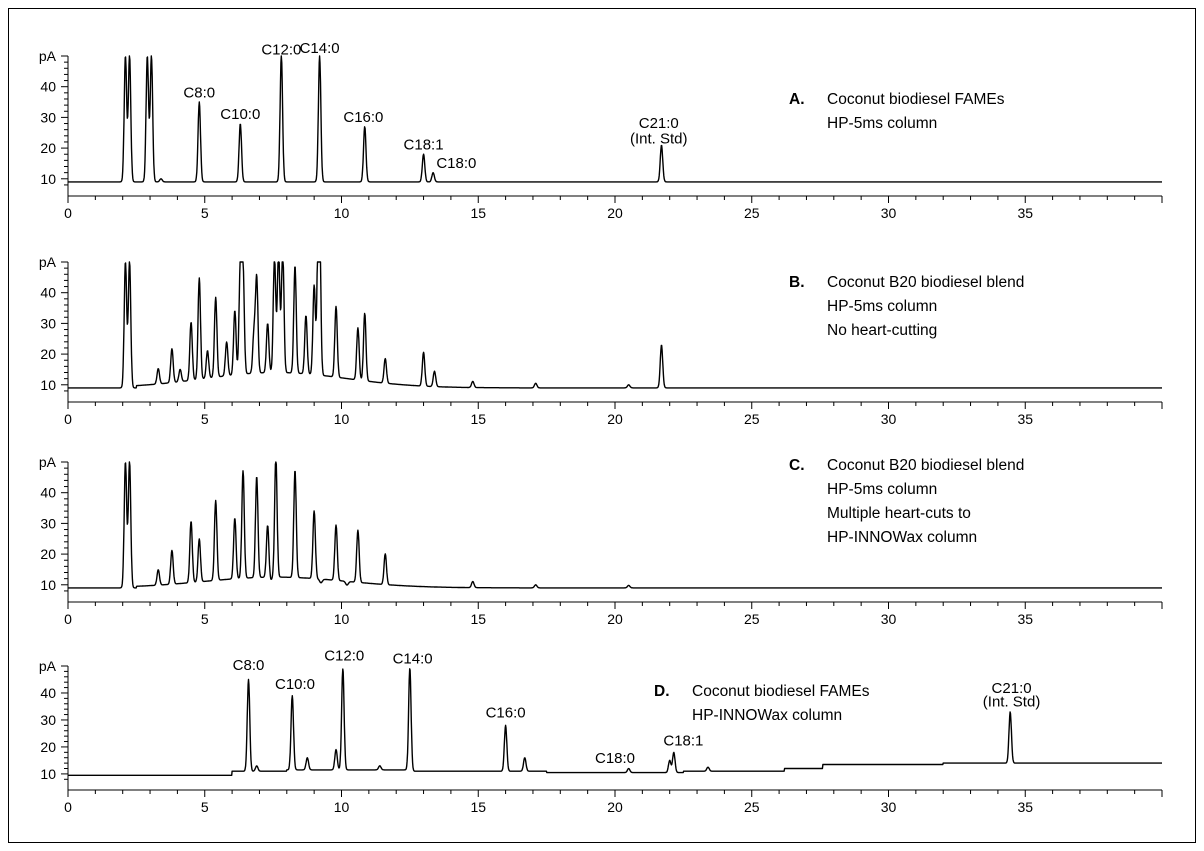 The image size is (1204, 851). Describe the element at coordinates (882, 330) in the screenshot. I see `panel-description-line: No heart-cutting` at that location.